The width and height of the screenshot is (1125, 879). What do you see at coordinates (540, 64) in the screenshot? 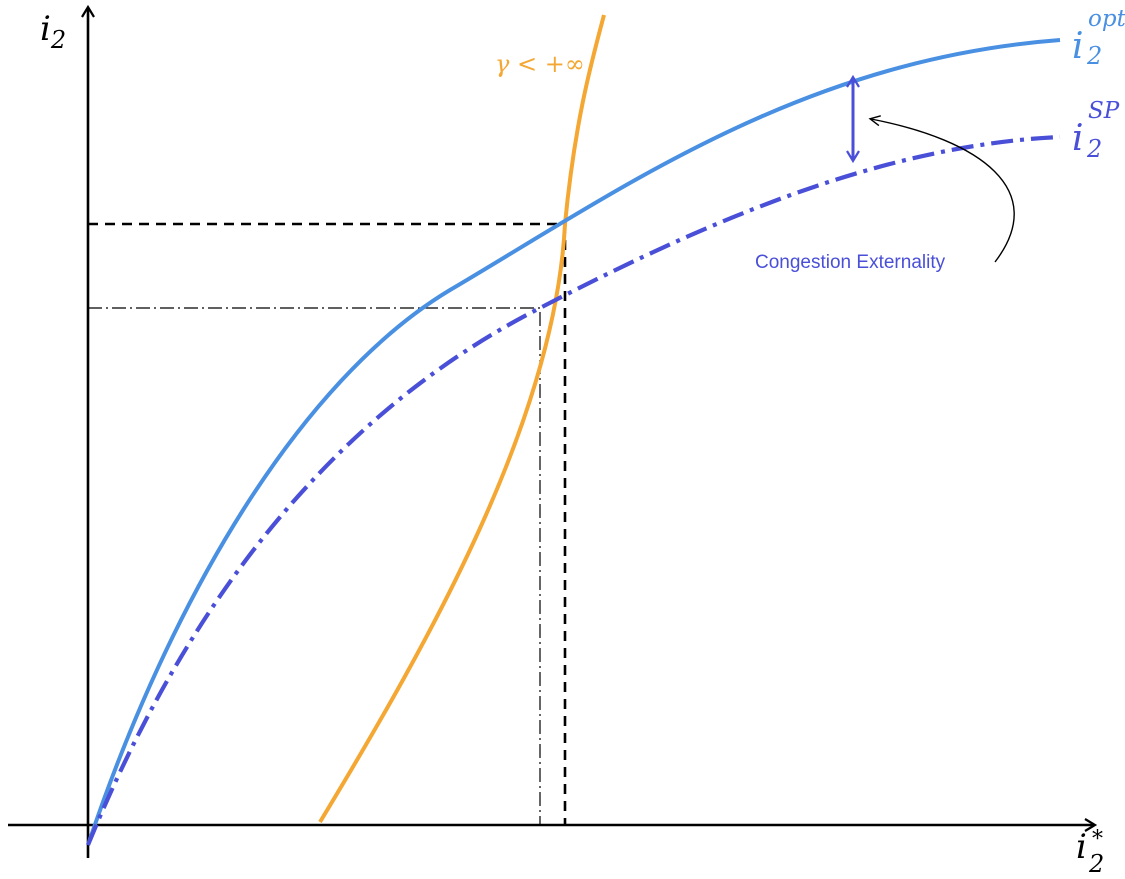
I see `gamma-curve-label: γ < +∞` at bounding box center [540, 64].